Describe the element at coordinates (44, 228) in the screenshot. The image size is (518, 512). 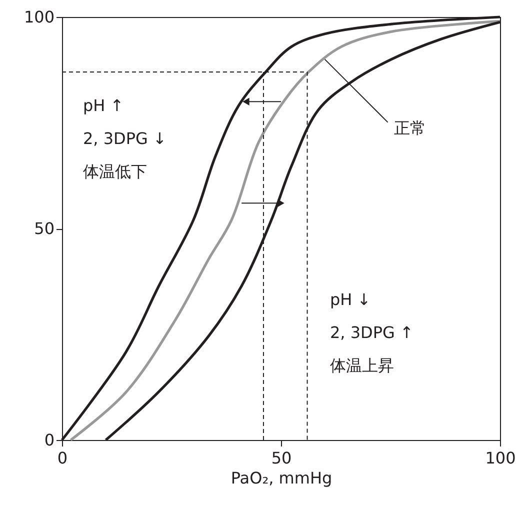
I see `y-tick-label: 50` at that location.